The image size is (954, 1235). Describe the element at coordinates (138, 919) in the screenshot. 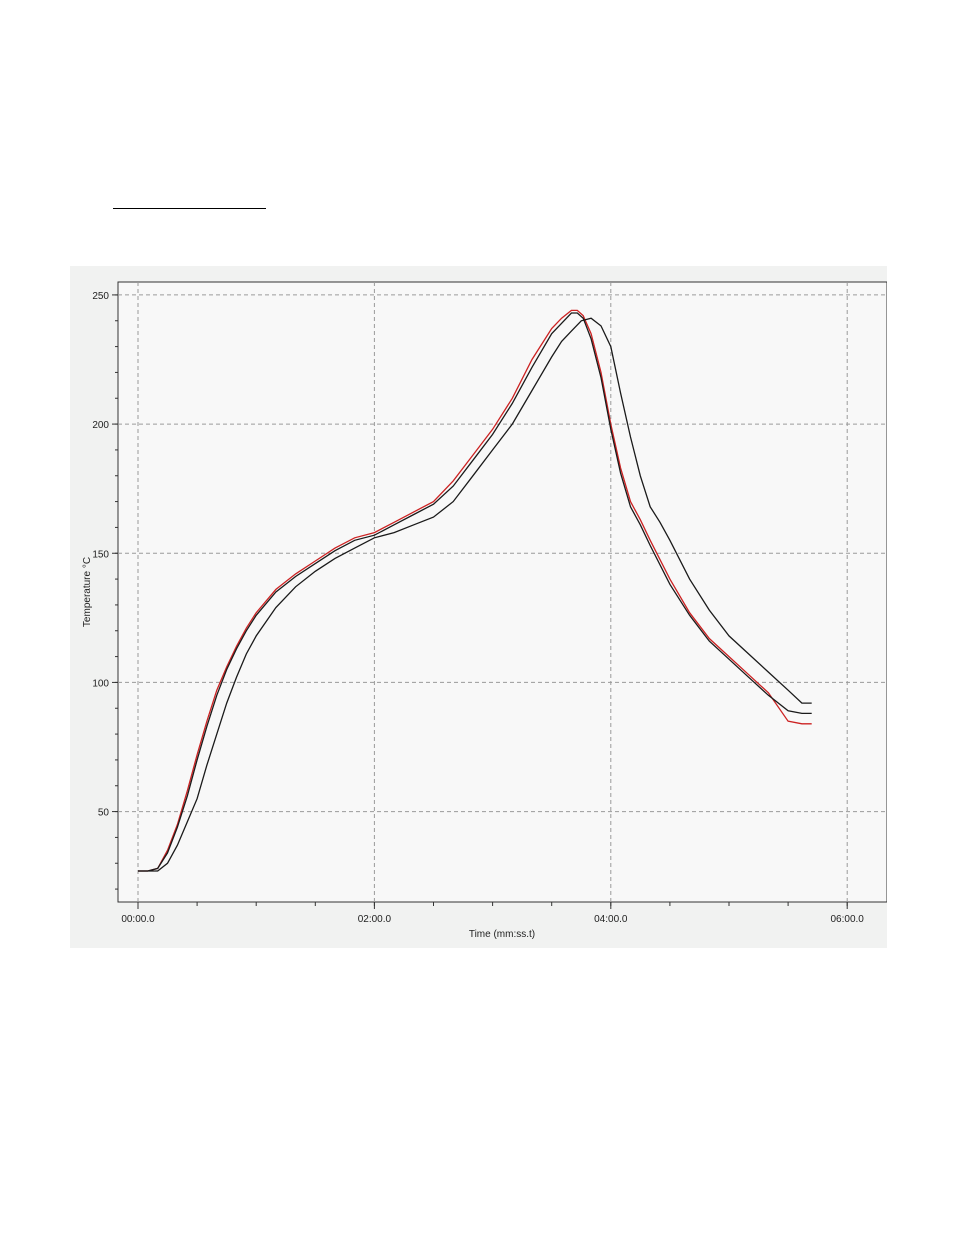

I see `x-tick-label: 00:00.0` at that location.